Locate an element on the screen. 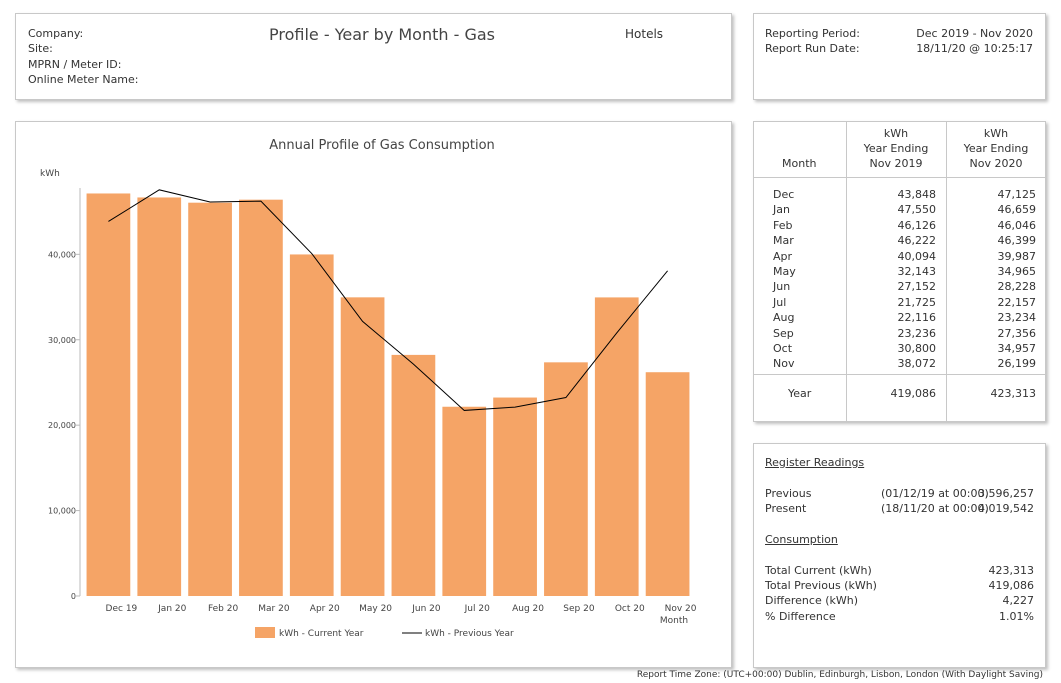 The image size is (1061, 683). col-header-month: Month is located at coordinates (799, 163).